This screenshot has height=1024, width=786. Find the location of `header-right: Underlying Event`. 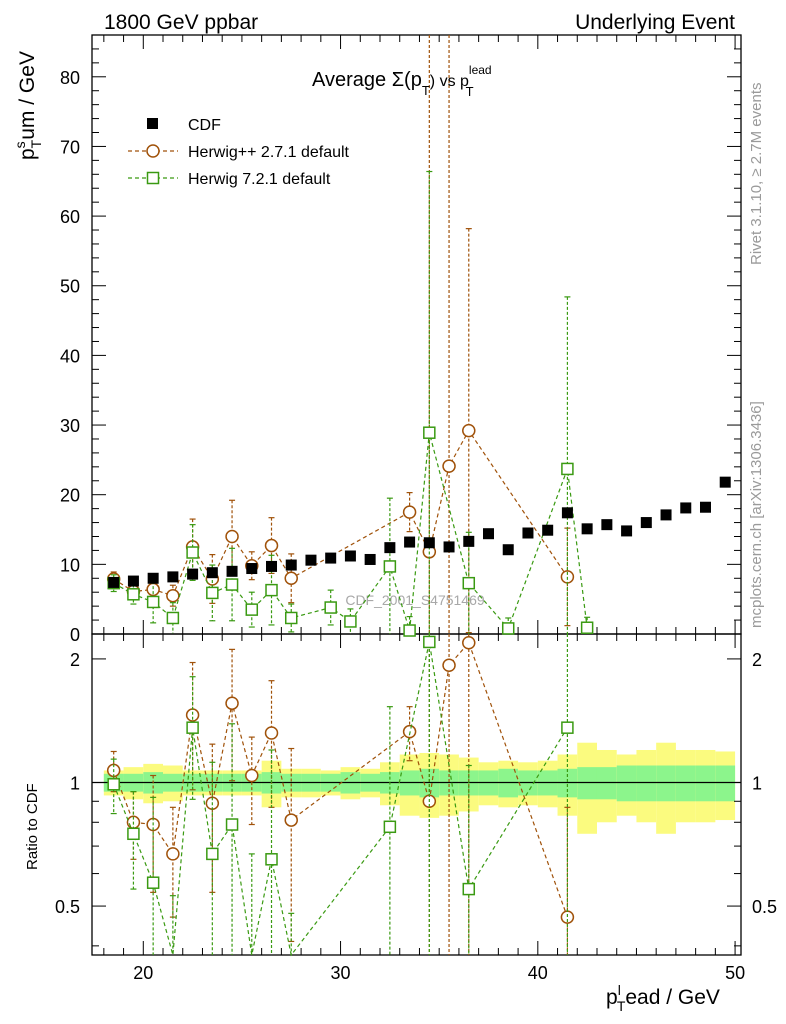

header-right: Underlying Event is located at coordinates (655, 22).